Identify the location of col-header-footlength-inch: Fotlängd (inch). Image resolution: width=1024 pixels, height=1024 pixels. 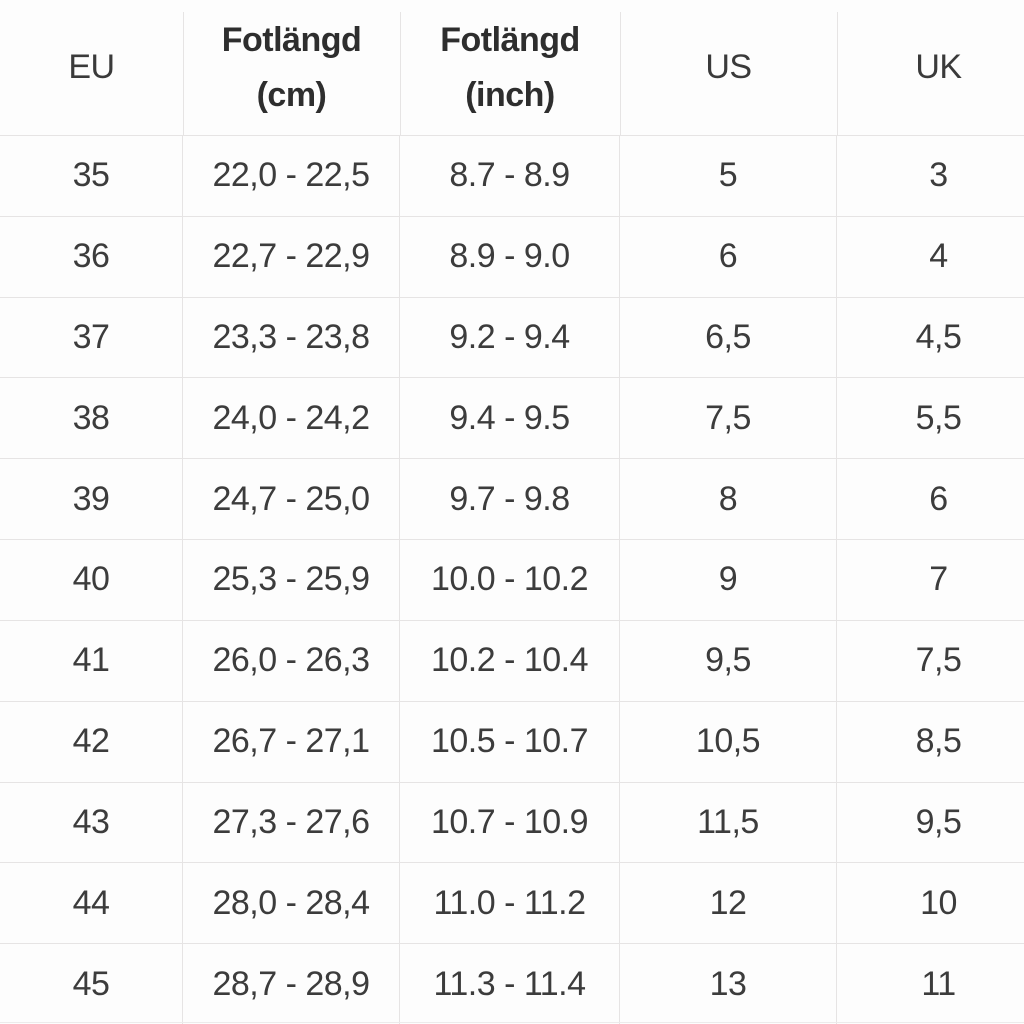
(510, 67).